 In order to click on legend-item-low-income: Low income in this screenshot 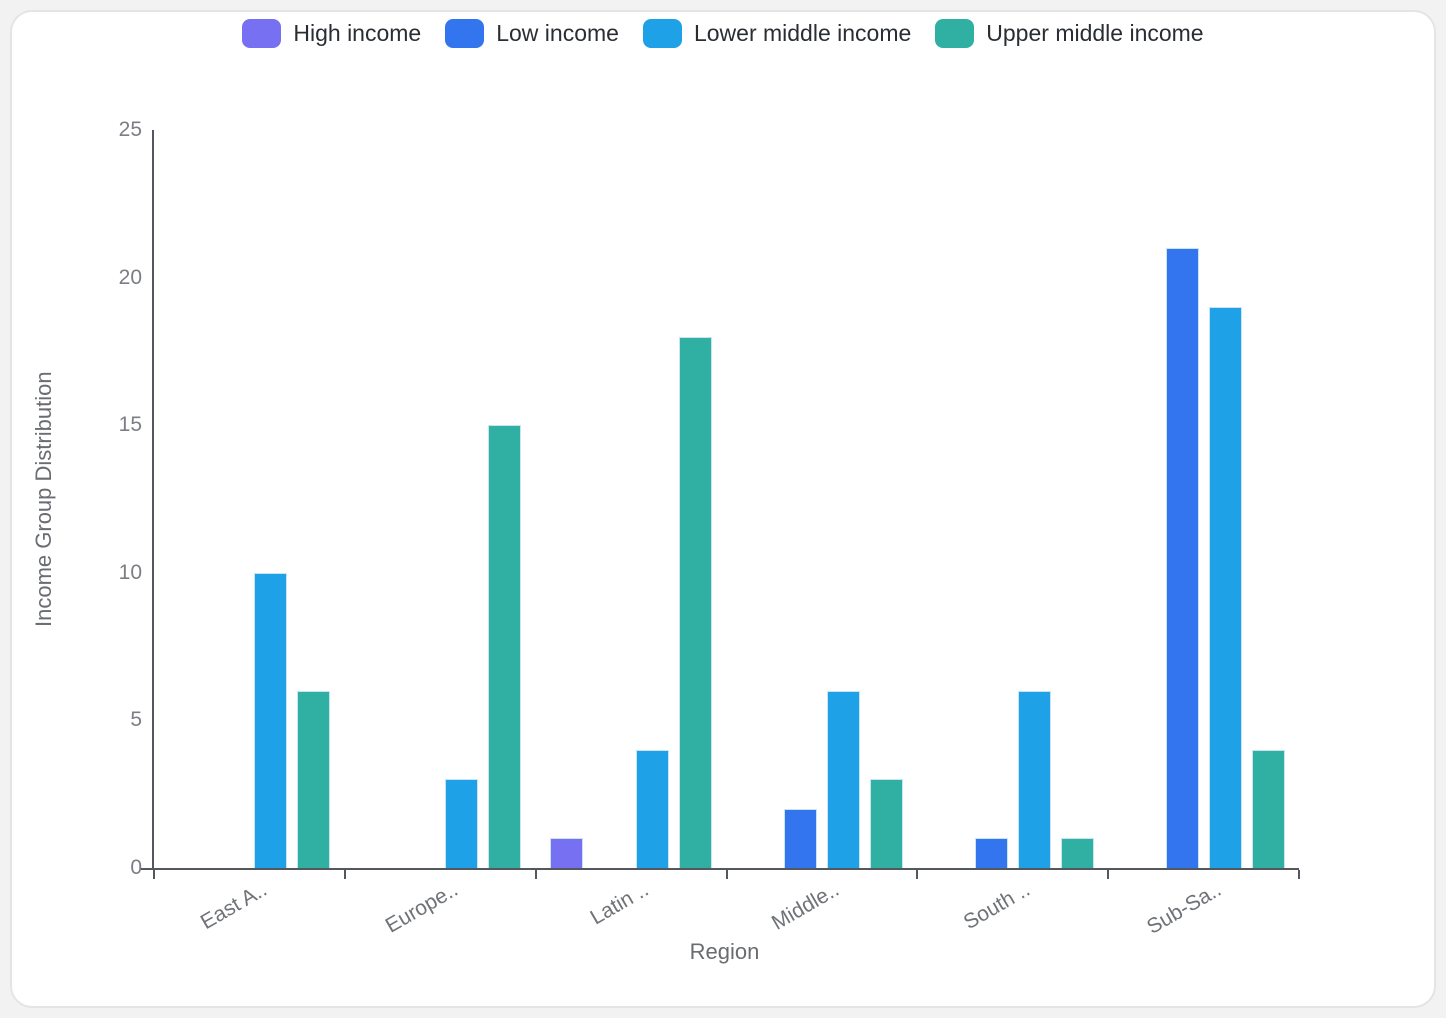, I will do `click(532, 33)`.